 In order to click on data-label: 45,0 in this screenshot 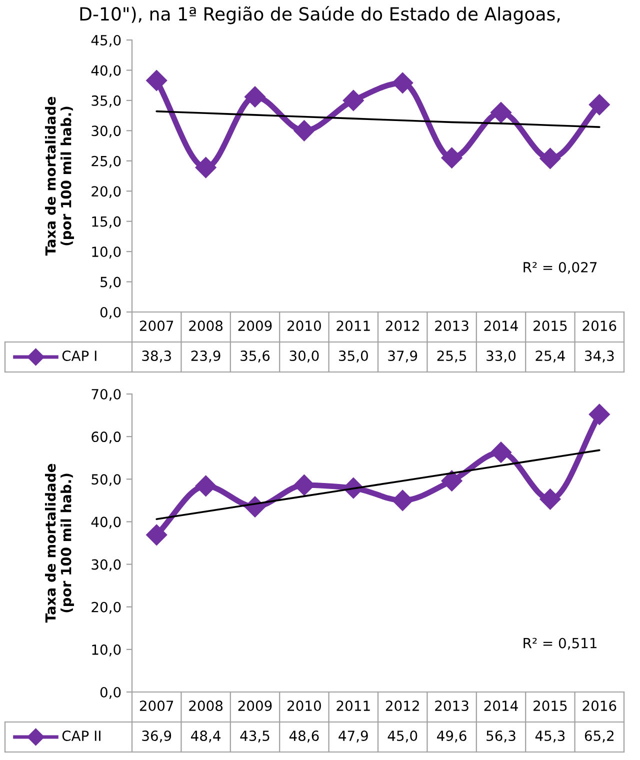, I will do `click(403, 736)`.